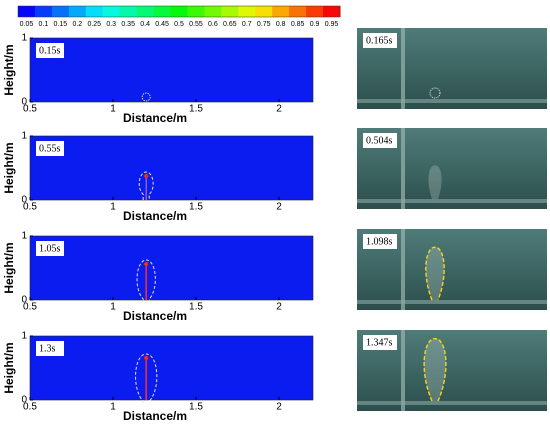  What do you see at coordinates (27, 24) in the screenshot?
I see `colorbar-tick-label: 0.05` at bounding box center [27, 24].